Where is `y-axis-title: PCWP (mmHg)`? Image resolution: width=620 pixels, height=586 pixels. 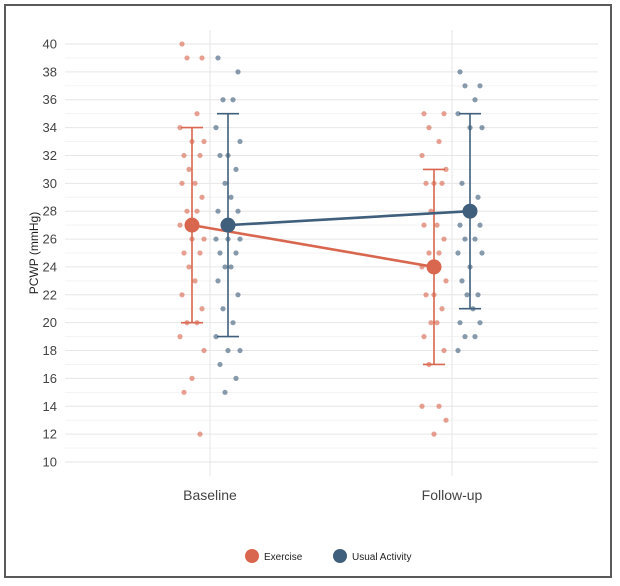 y-axis-title: PCWP (mmHg) is located at coordinates (34, 253).